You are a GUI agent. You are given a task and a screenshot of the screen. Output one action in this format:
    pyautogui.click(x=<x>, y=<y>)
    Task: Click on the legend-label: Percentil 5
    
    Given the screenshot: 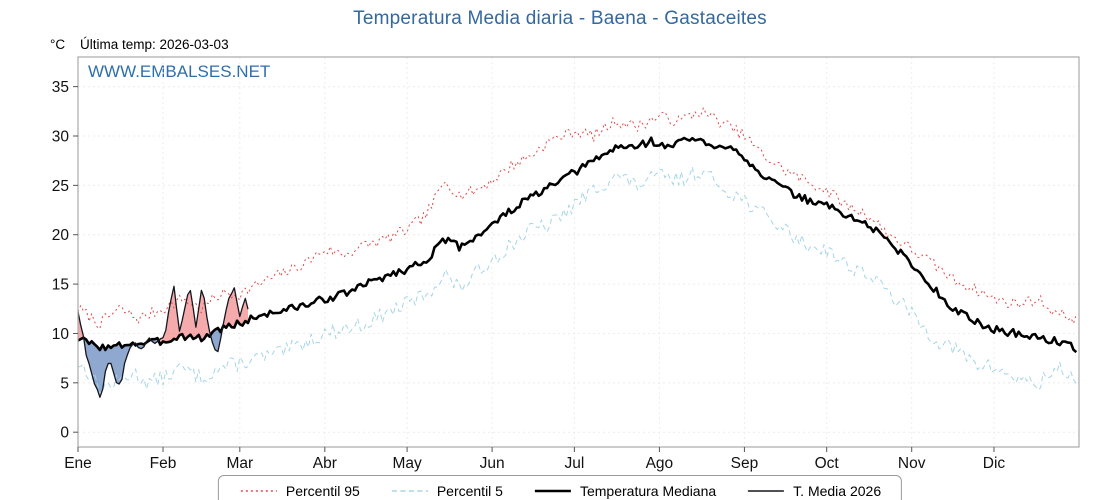 What is the action you would take?
    pyautogui.click(x=469, y=491)
    